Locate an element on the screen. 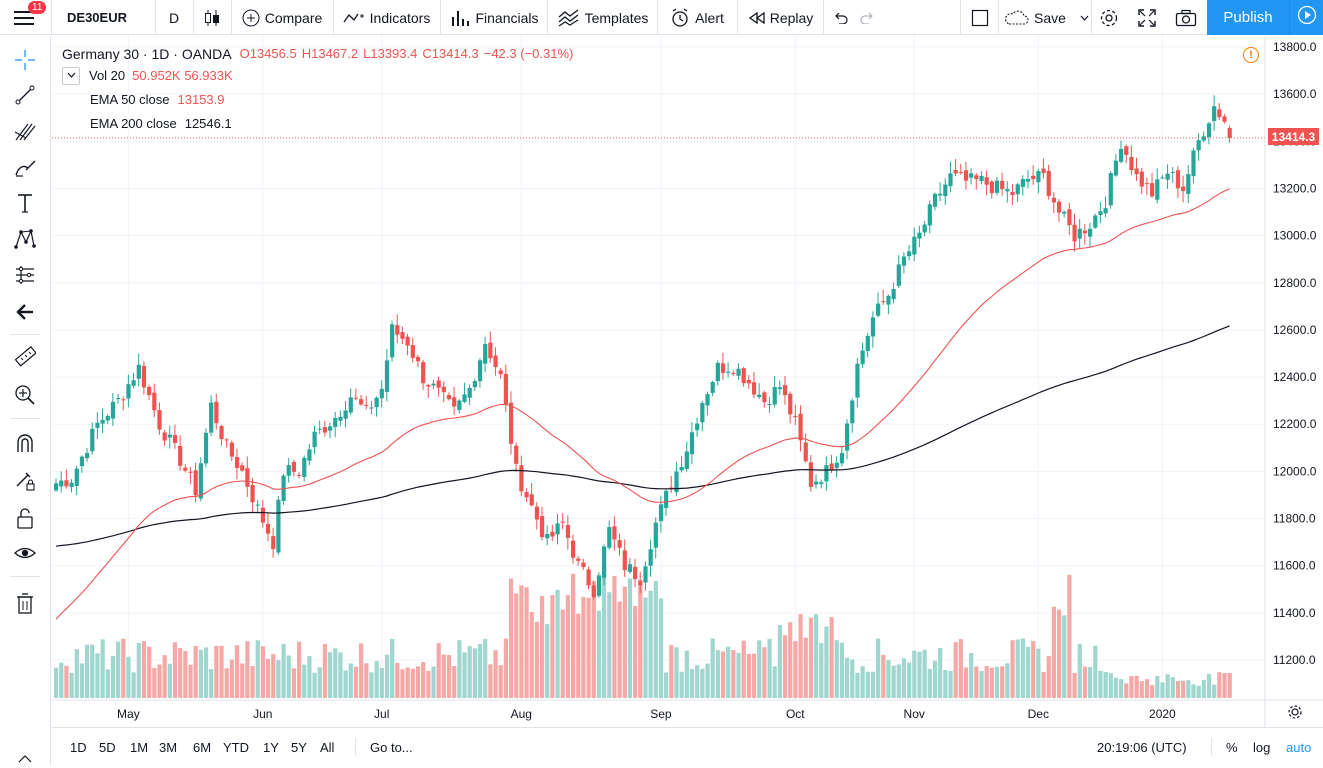 Image resolution: width=1323 pixels, height=768 pixels. symbol-search-button: DE30EUR is located at coordinates (97, 17).